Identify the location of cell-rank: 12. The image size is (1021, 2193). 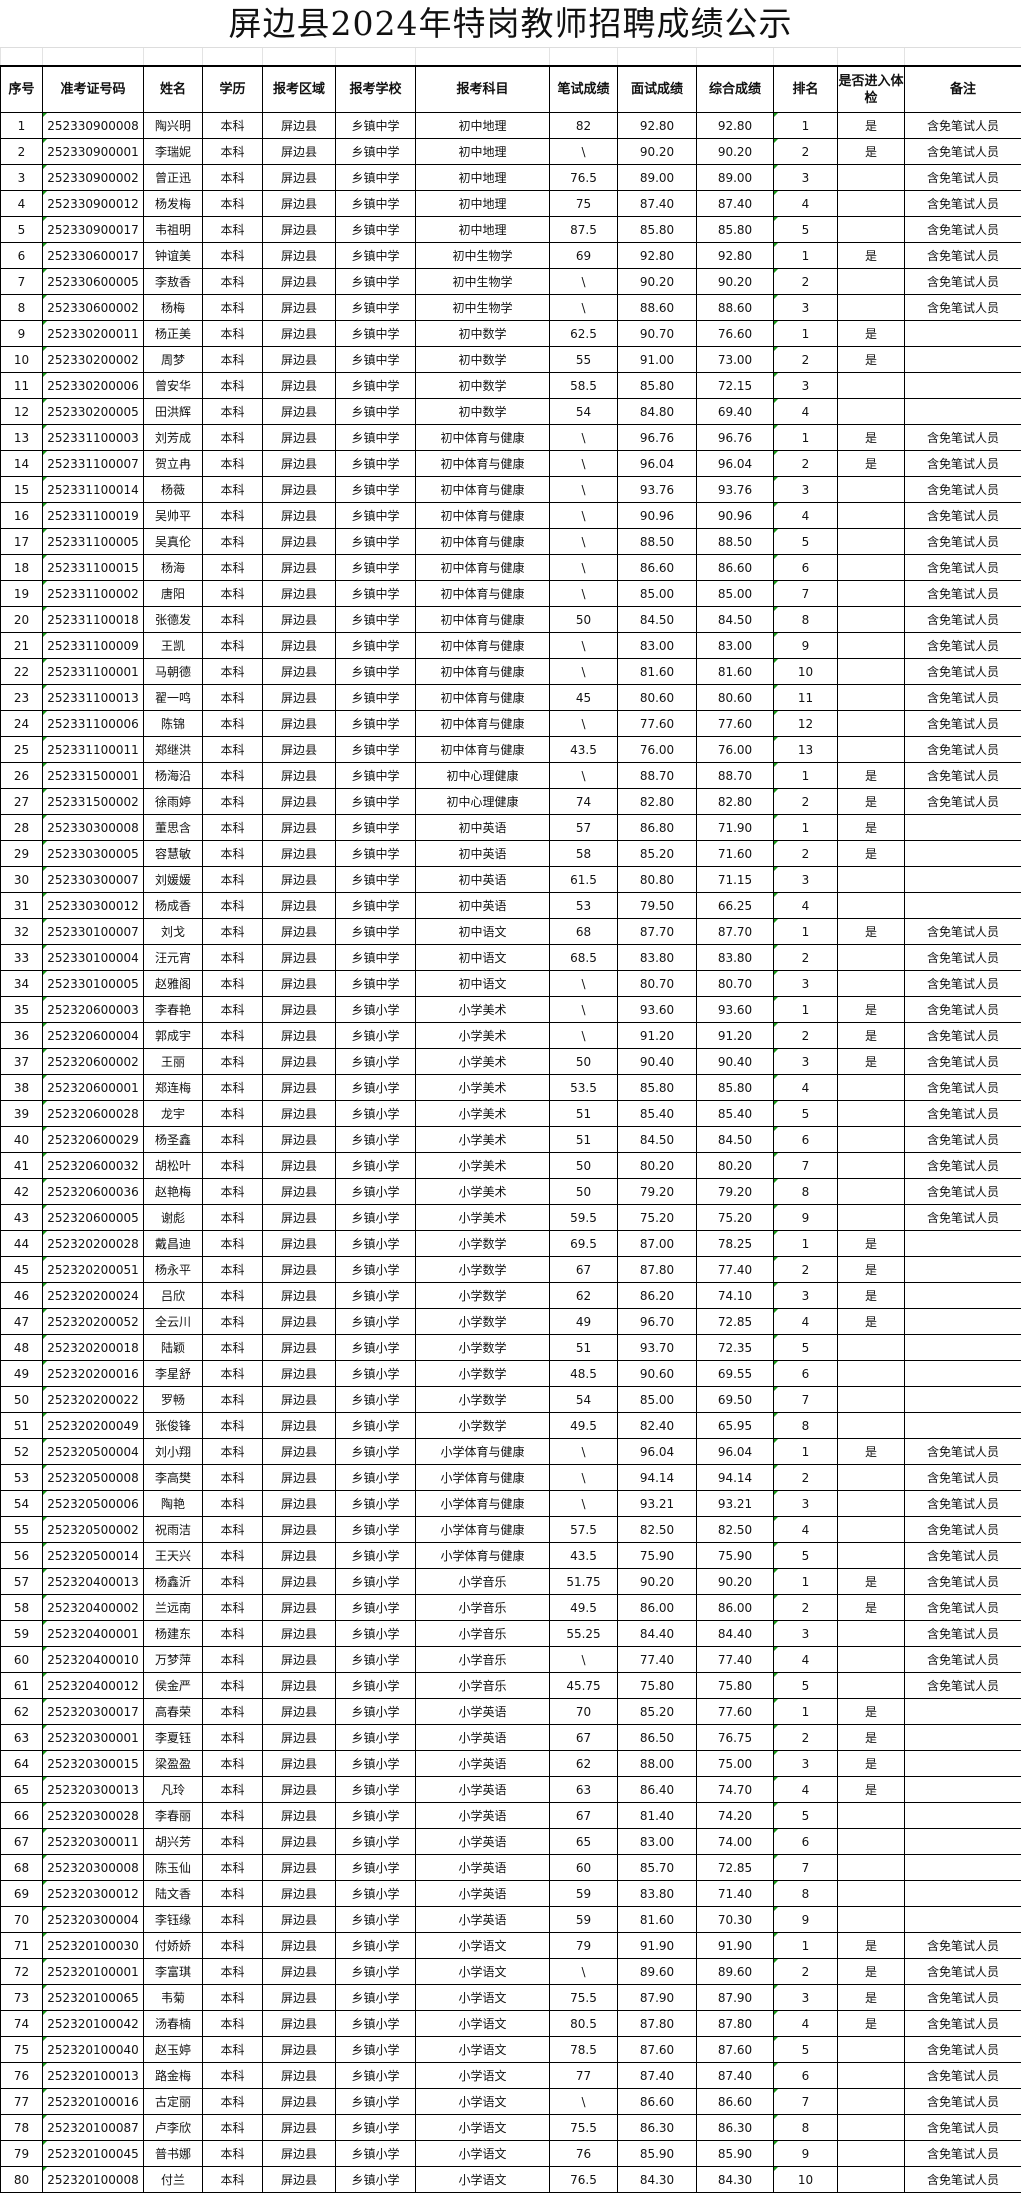
(806, 724).